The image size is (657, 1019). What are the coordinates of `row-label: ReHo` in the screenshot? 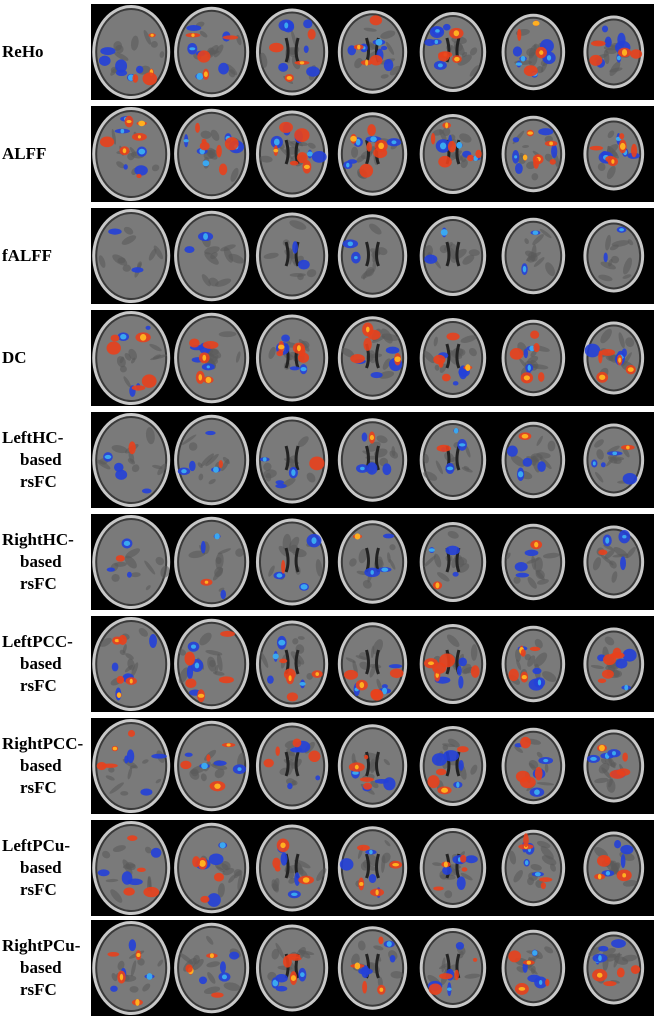 It's located at (45, 52).